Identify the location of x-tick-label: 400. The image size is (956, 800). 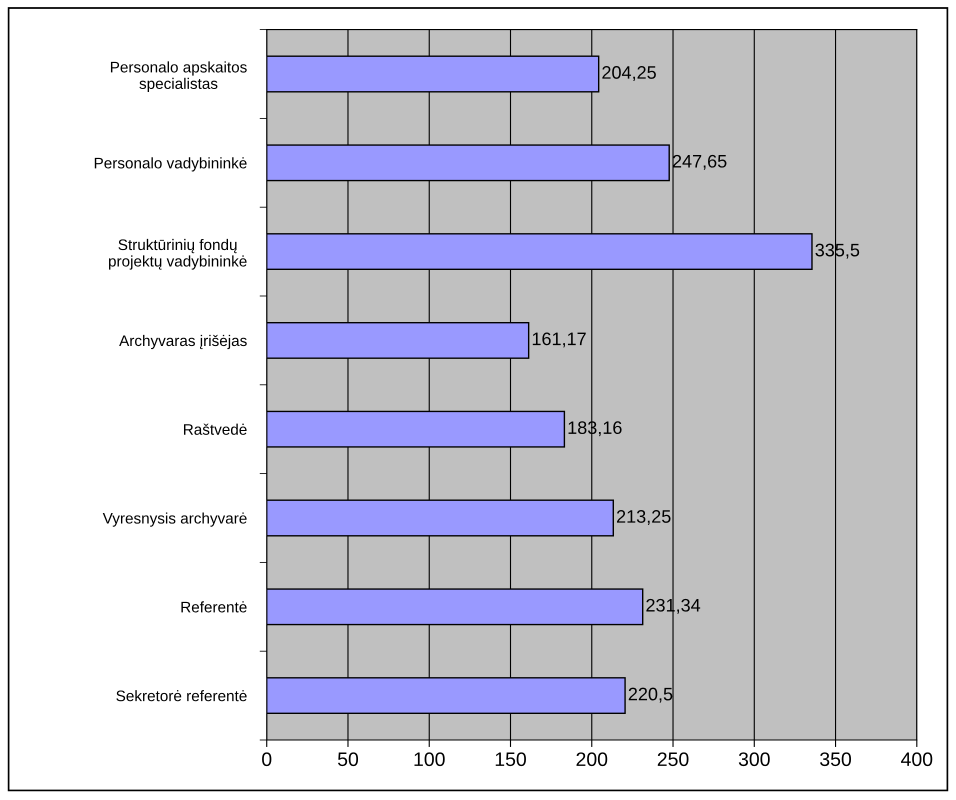
(916, 759).